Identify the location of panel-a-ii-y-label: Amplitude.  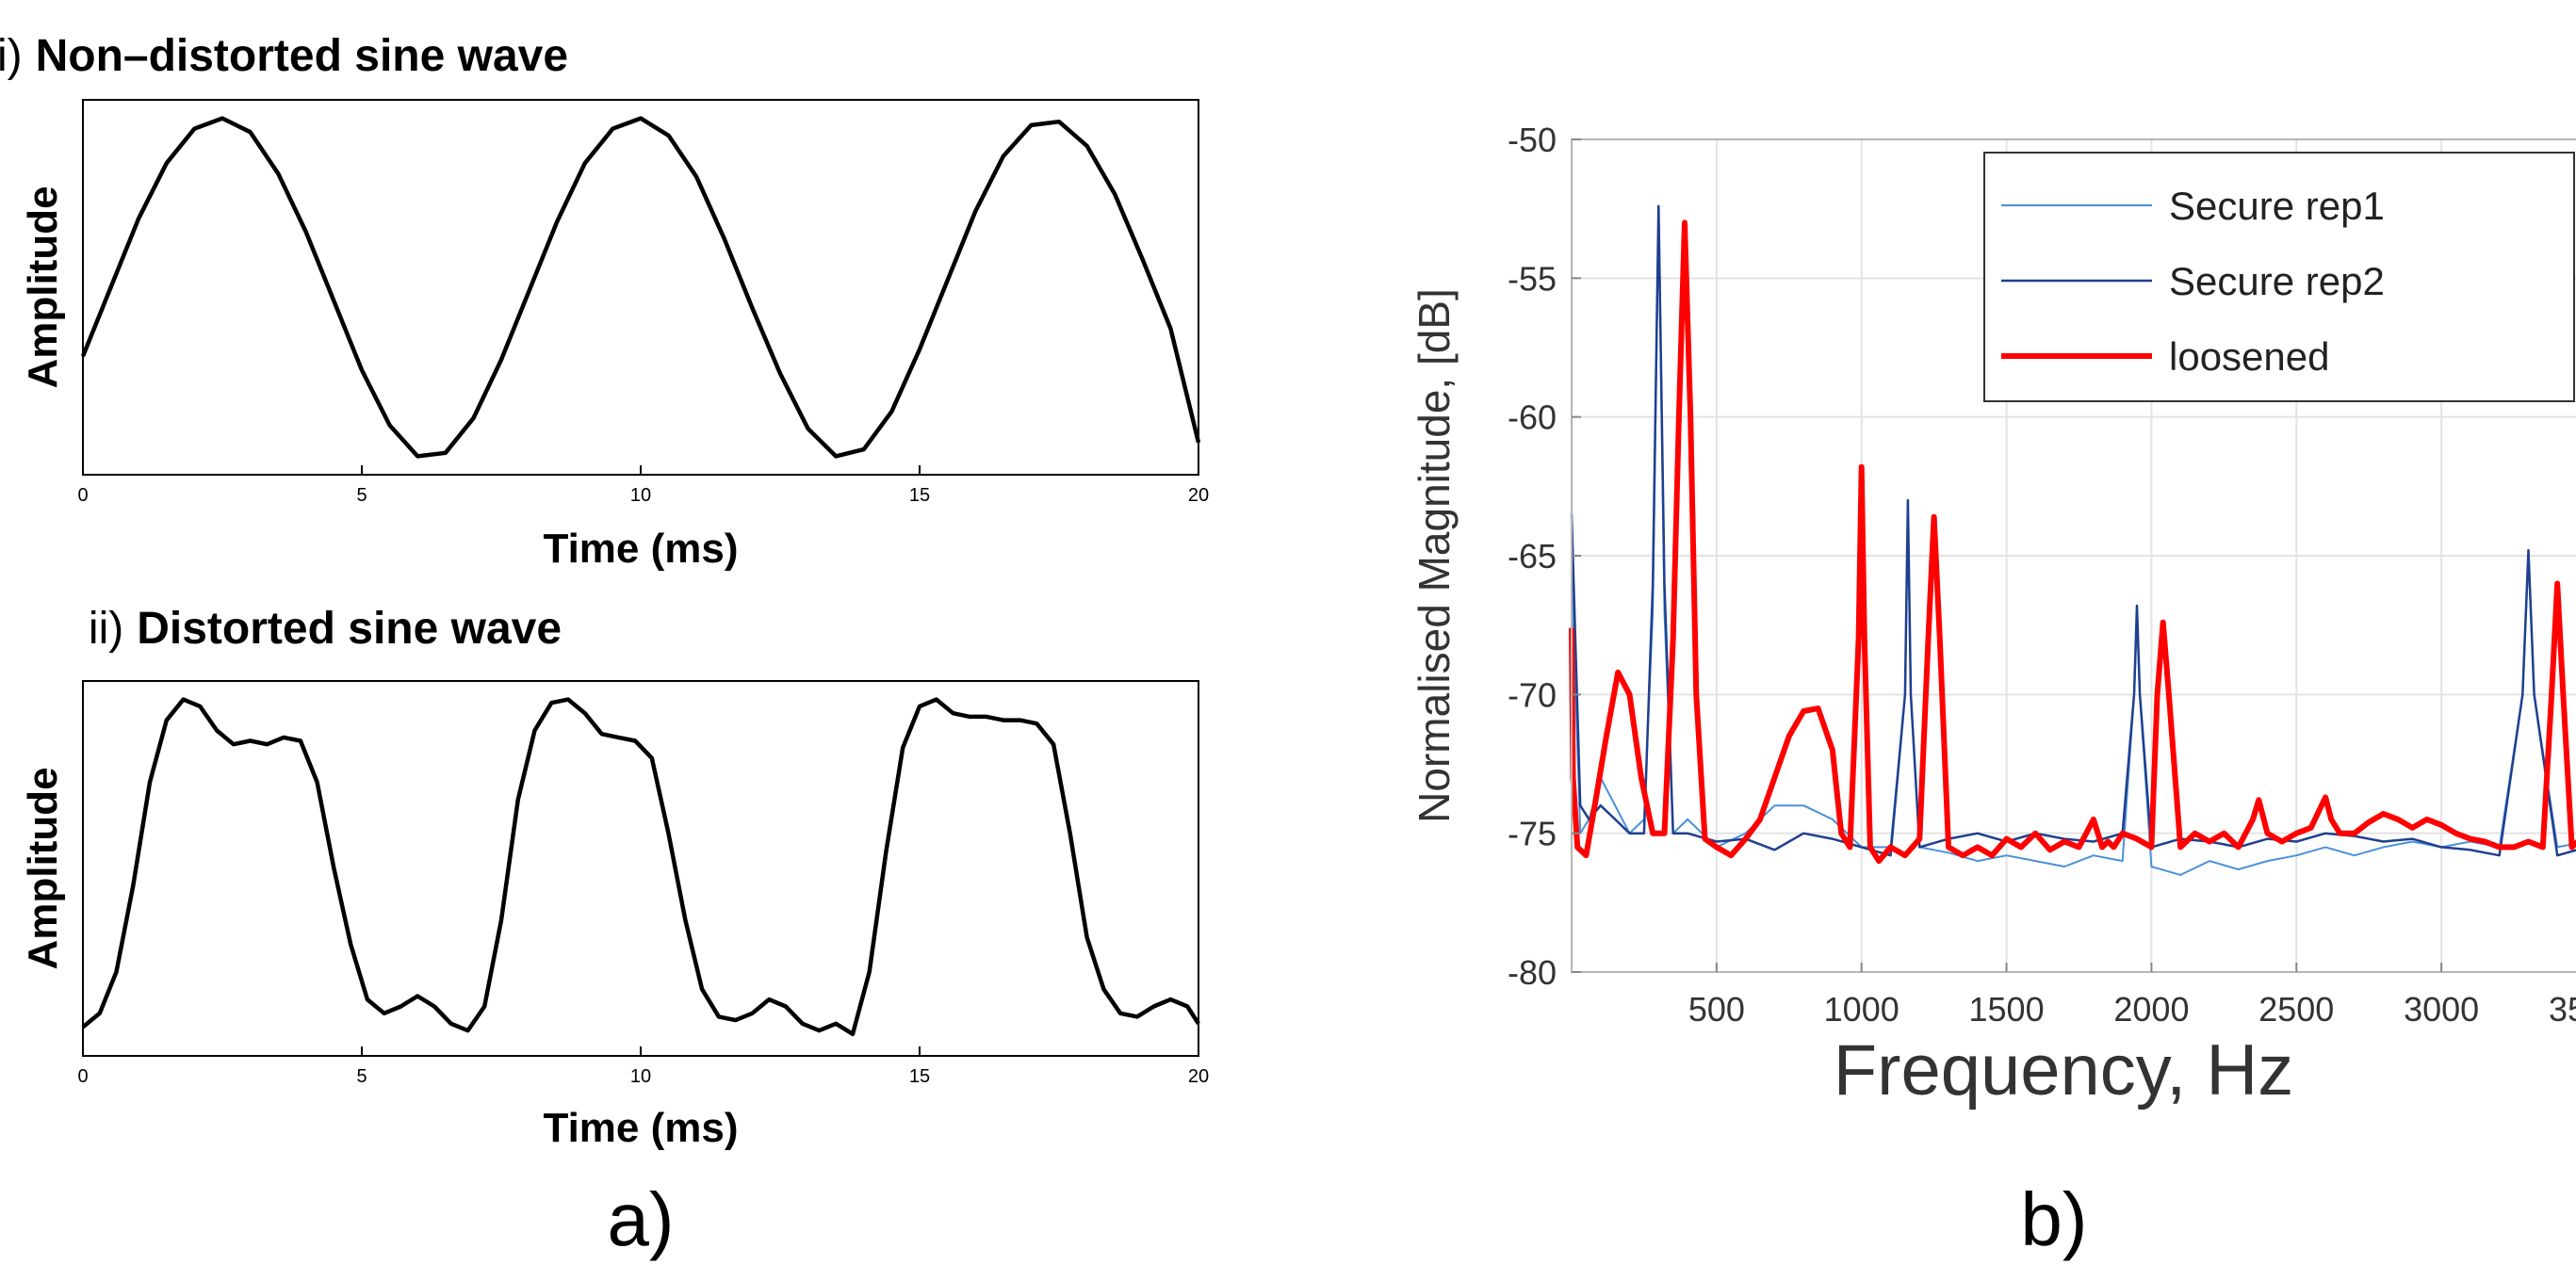
(43, 868).